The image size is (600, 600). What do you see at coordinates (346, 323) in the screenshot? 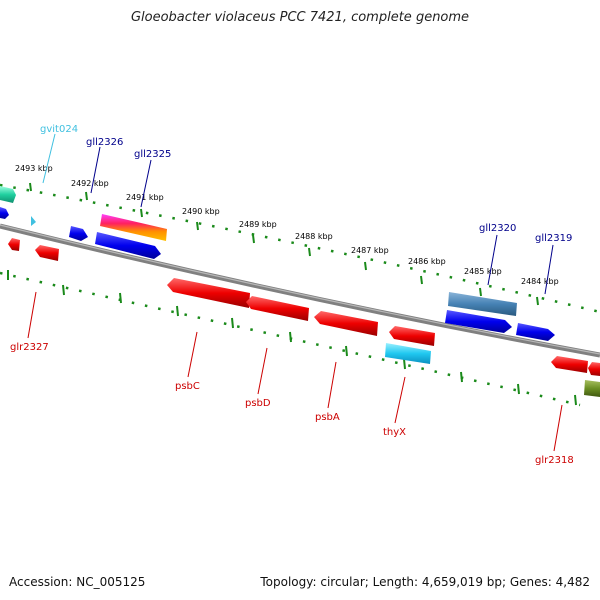
I see `gene-psbA` at bounding box center [346, 323].